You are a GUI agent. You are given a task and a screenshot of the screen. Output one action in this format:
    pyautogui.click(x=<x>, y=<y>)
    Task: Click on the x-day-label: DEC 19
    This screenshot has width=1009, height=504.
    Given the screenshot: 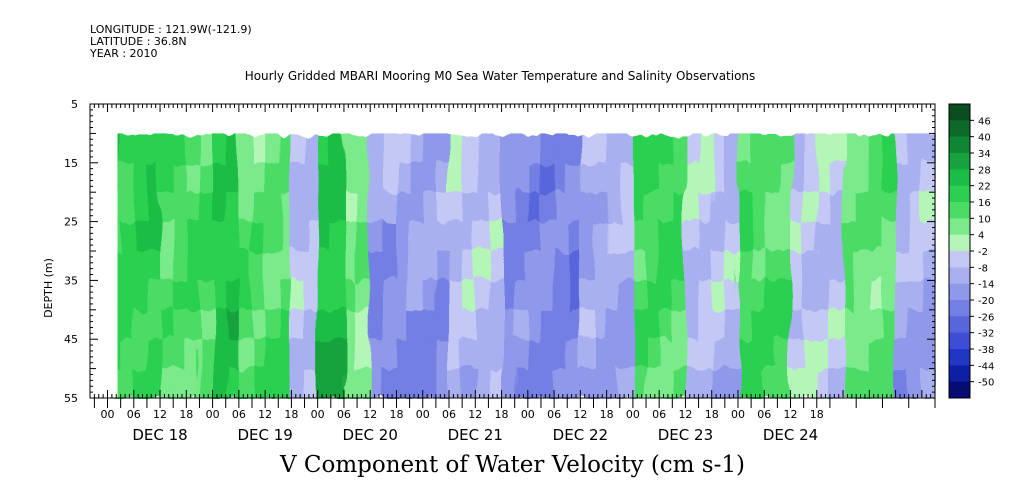 What is the action you would take?
    pyautogui.click(x=264, y=435)
    